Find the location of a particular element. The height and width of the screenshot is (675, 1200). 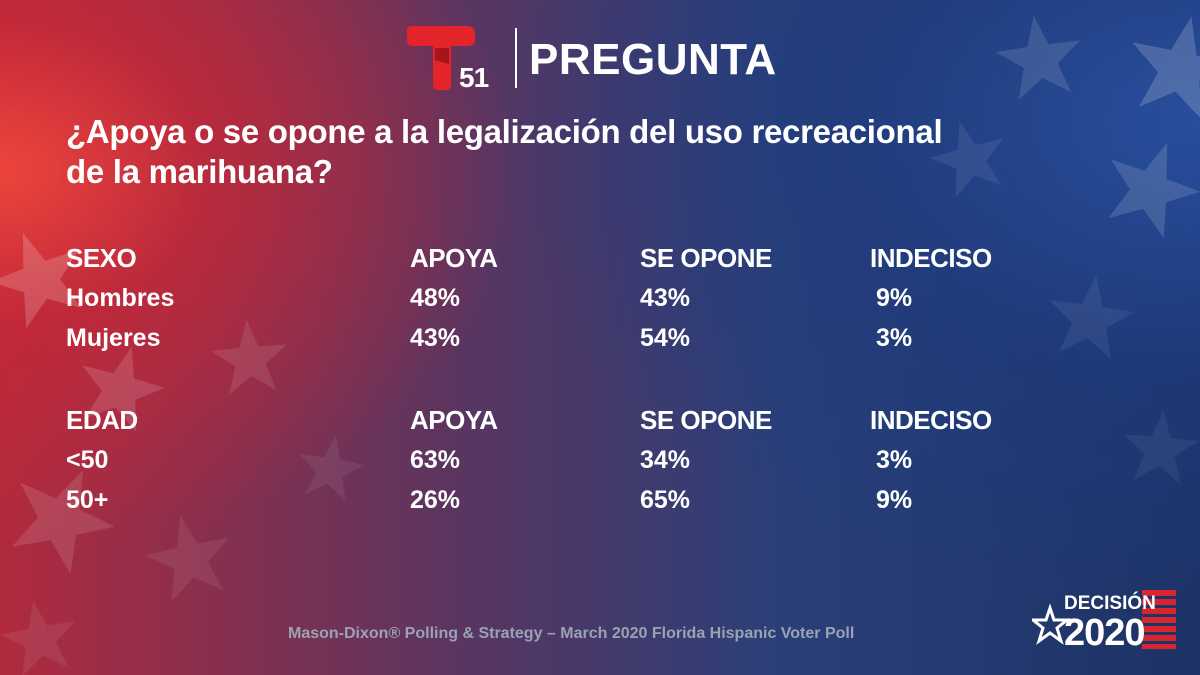

oppose-value: 54% is located at coordinates (665, 338).